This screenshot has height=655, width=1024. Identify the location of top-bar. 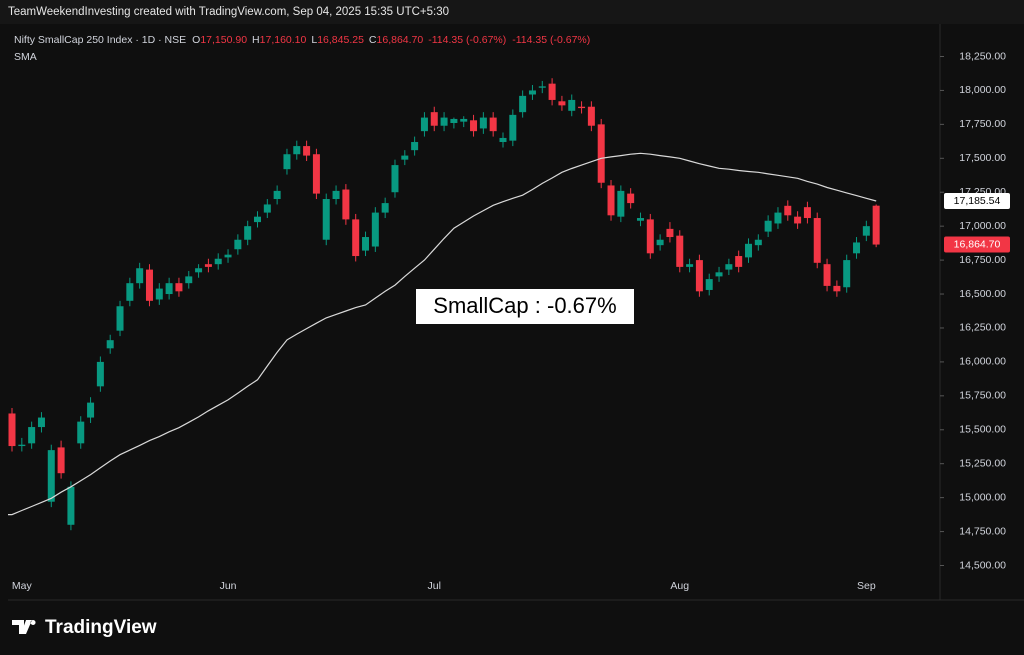
(512, 12).